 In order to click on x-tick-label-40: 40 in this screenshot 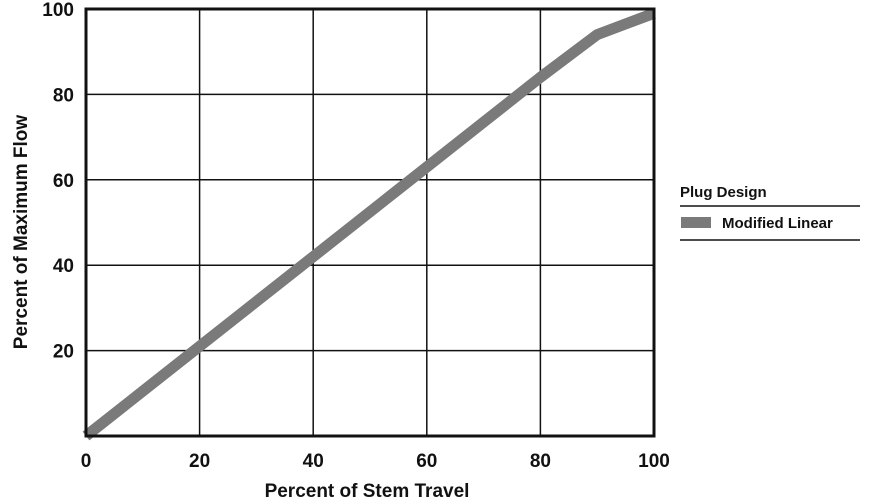, I will do `click(313, 461)`.